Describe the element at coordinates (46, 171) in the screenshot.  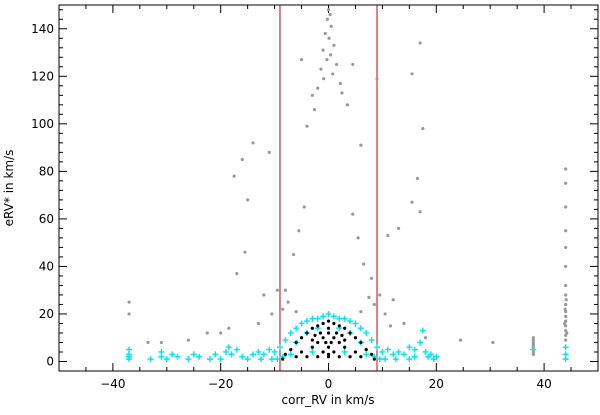
I see `y-tick-label: 80` at that location.